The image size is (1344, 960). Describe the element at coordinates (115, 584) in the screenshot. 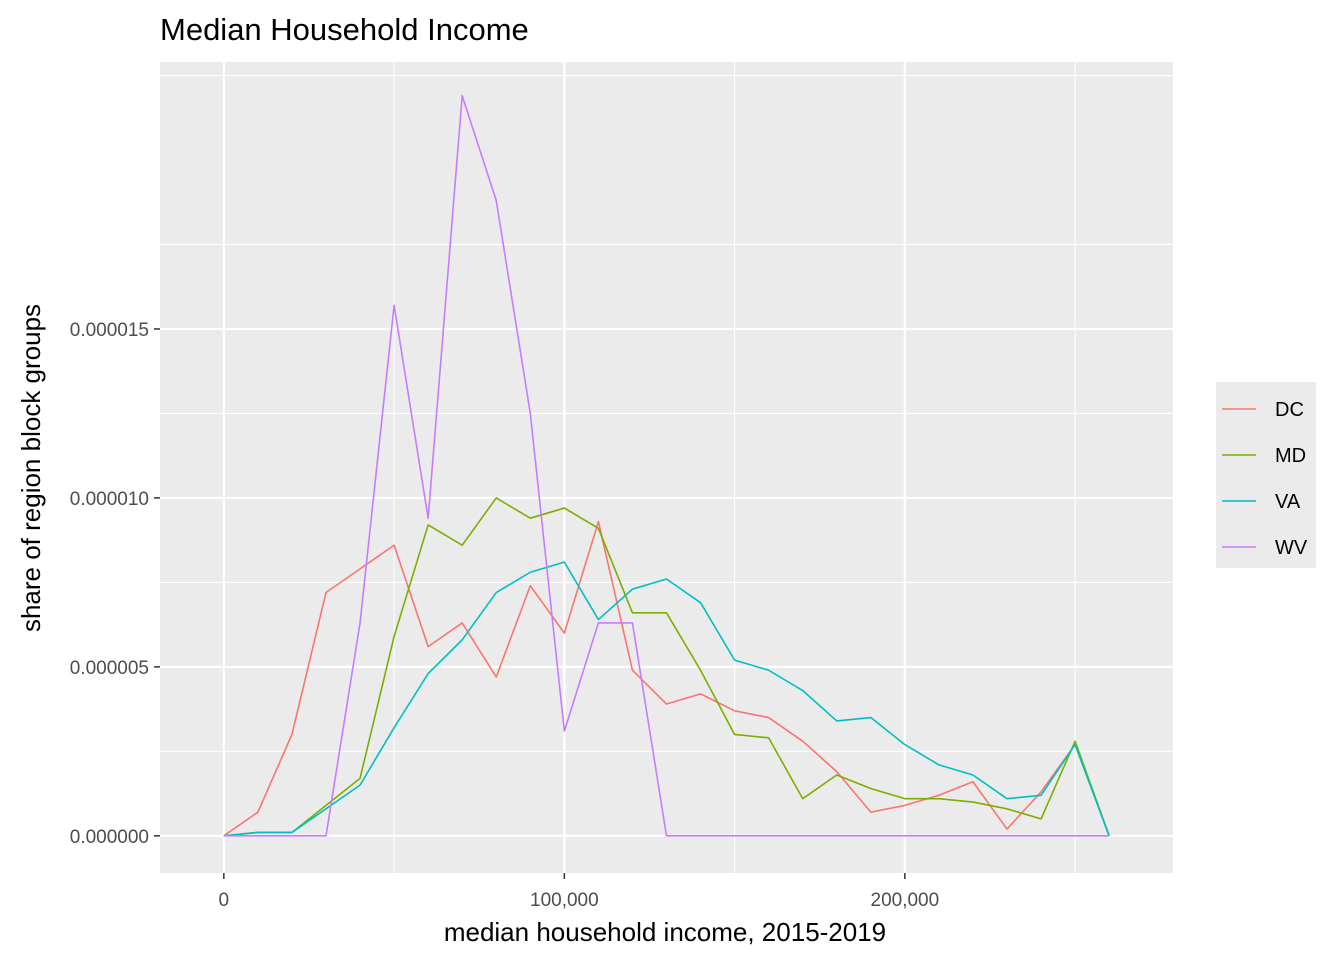

I see `y-axis: 0.000000 0.000005 0.000010 0.000015` at that location.